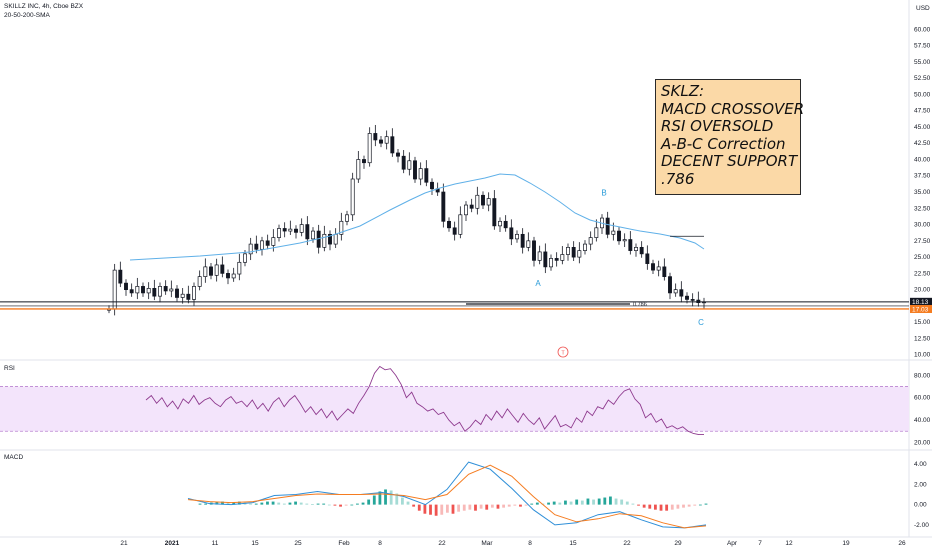 This screenshot has width=932, height=550. I want to click on macd-axis-tick: -2.00, so click(921, 525).